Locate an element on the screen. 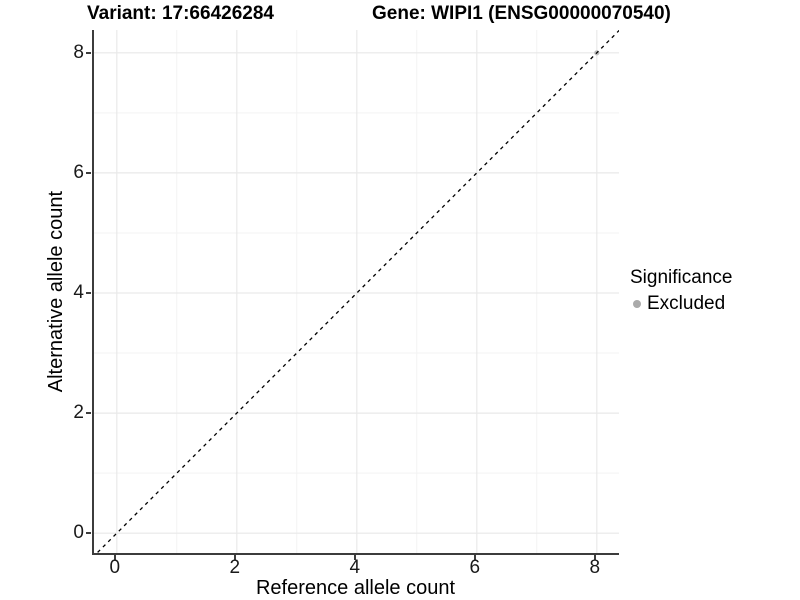 This screenshot has height=600, width=800. y-axis-tick-labels: 0 2 4 6 8 is located at coordinates (62, 291).